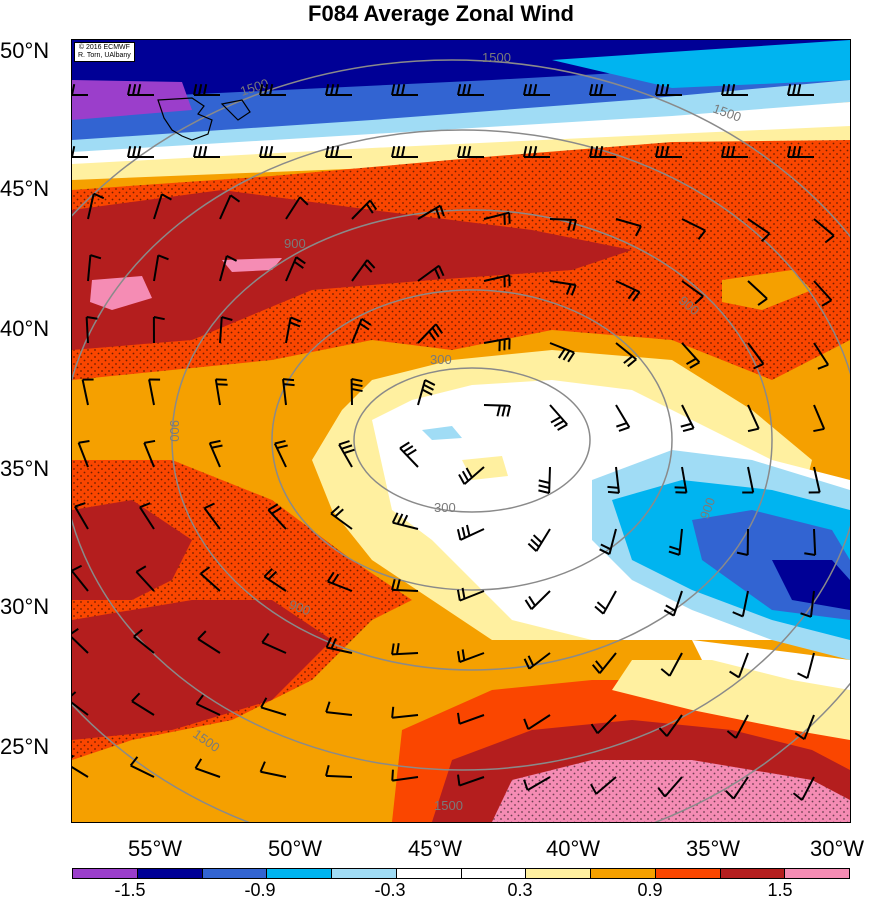 The height and width of the screenshot is (900, 882). Describe the element at coordinates (448, 805) in the screenshot. I see `contour-label: 1500` at that location.